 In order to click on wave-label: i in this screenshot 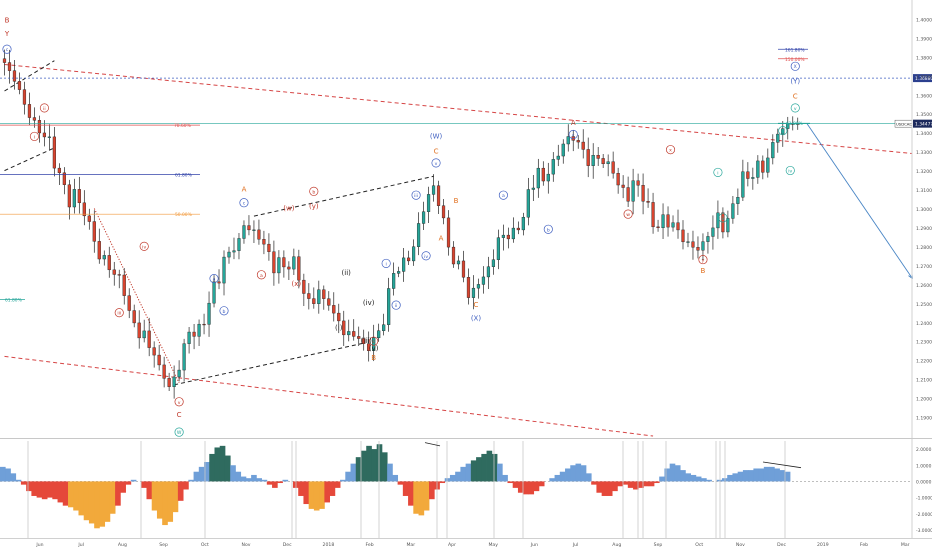, I will do `click(386, 263)`.